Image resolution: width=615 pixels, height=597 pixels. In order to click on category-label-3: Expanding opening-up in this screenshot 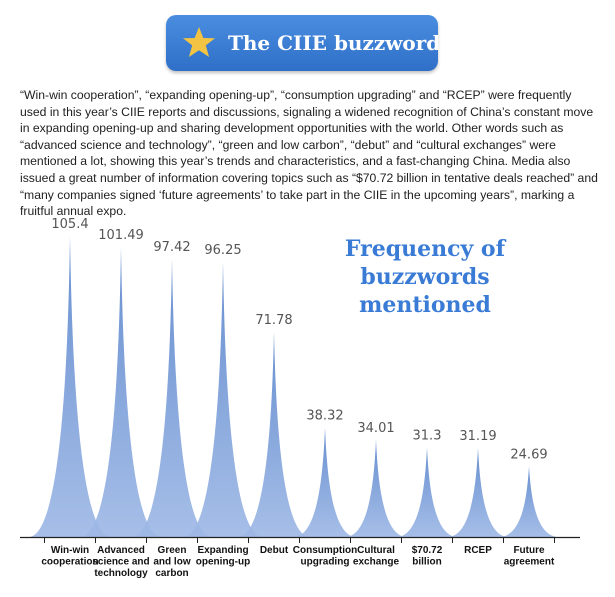, I will do `click(223, 556)`.